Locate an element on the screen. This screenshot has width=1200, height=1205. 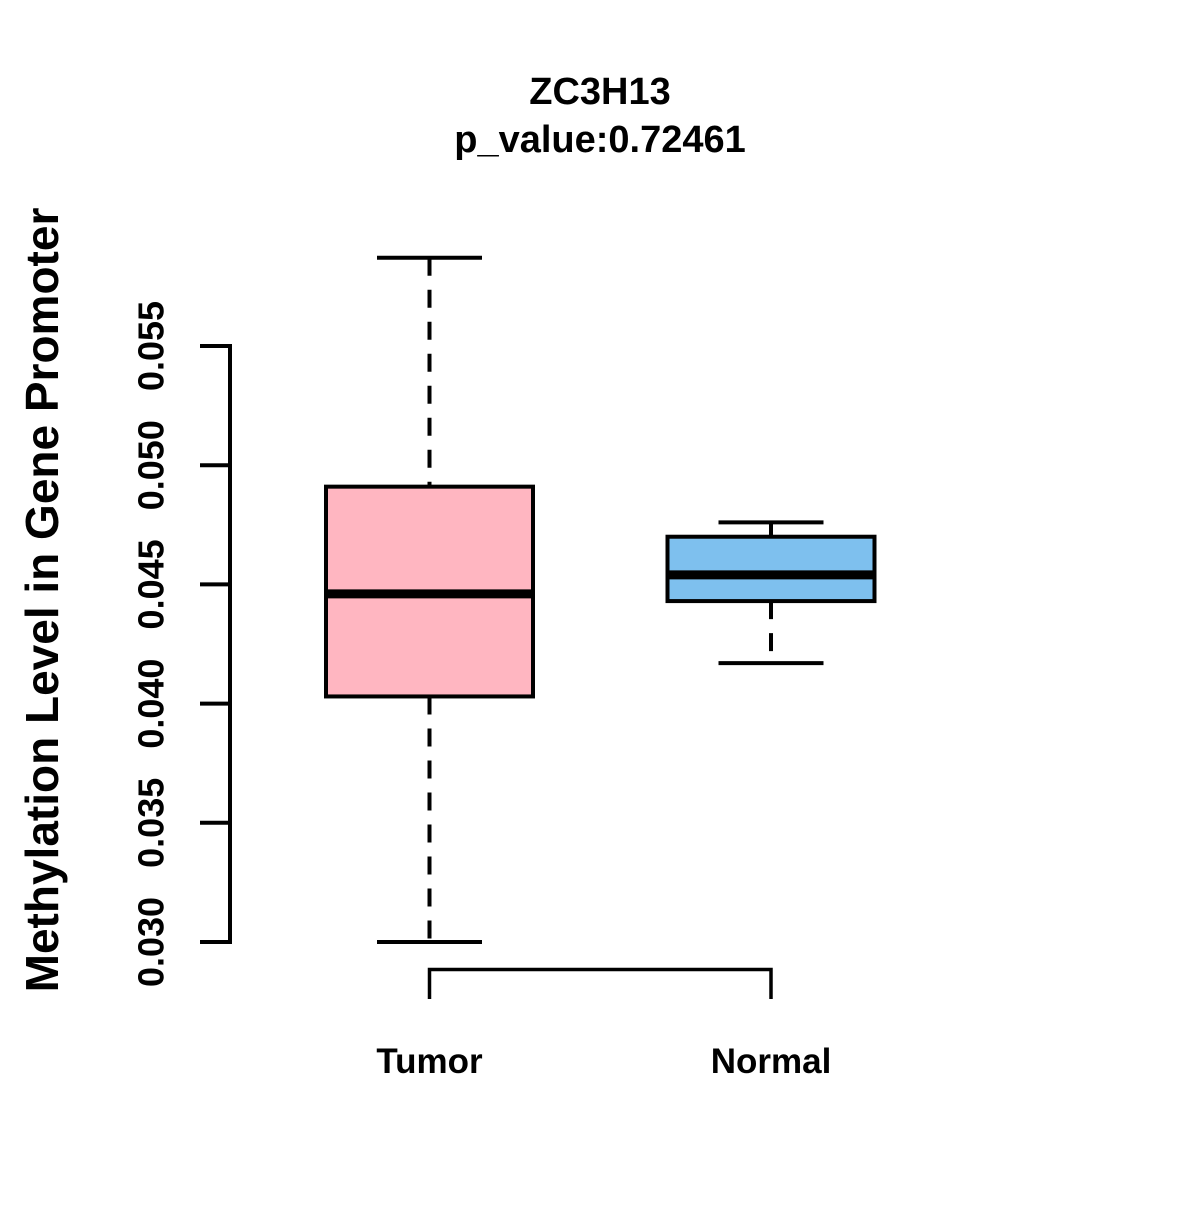
normal-iqr-box is located at coordinates (771, 569).